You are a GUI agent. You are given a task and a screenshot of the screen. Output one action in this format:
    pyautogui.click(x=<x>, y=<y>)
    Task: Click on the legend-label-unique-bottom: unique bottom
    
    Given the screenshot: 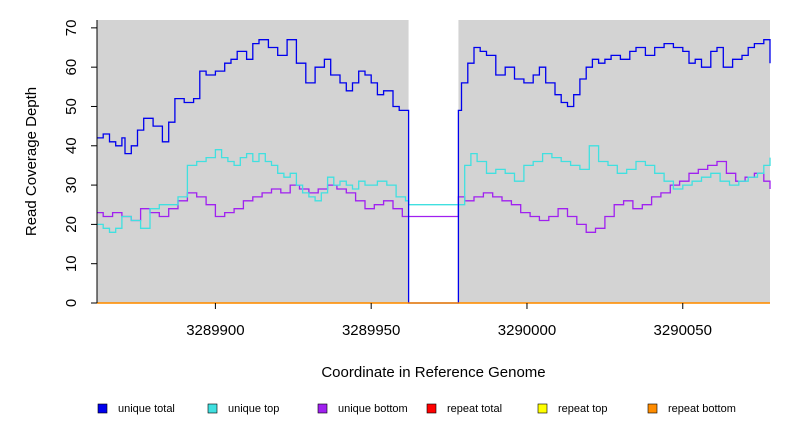 What is the action you would take?
    pyautogui.click(x=373, y=409)
    